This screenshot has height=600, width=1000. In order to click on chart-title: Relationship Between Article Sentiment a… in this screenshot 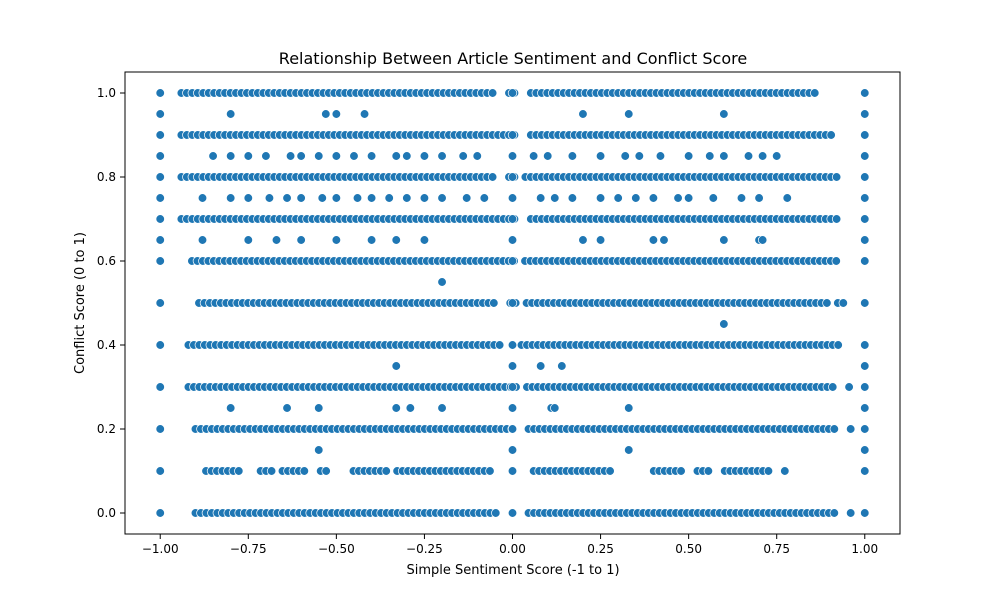, I will do `click(513, 58)`.